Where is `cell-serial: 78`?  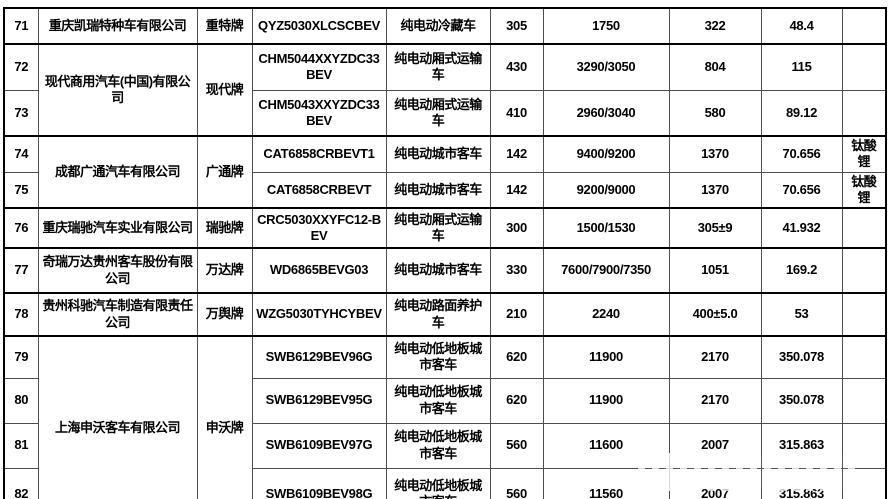 cell-serial: 78 is located at coordinates (21, 314).